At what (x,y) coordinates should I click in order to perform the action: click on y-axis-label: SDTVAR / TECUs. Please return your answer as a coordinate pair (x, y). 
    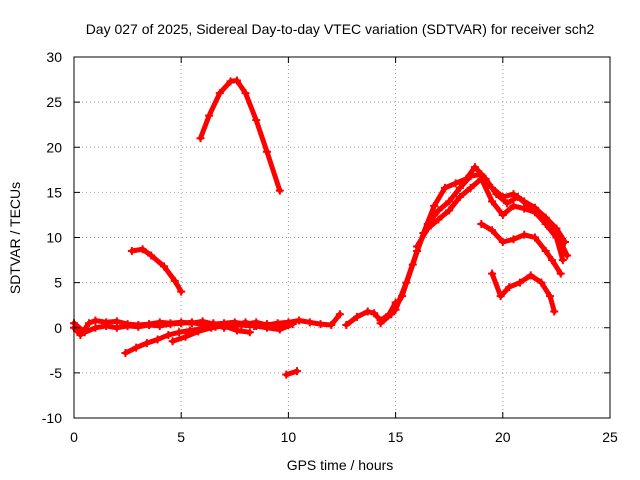
    Looking at the image, I should click on (15, 238).